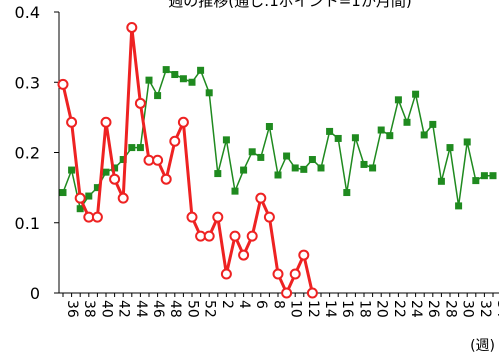 This screenshot has height=362, width=499. Describe the element at coordinates (261, 304) in the screenshot. I see `x-tick-label: 6` at that location.